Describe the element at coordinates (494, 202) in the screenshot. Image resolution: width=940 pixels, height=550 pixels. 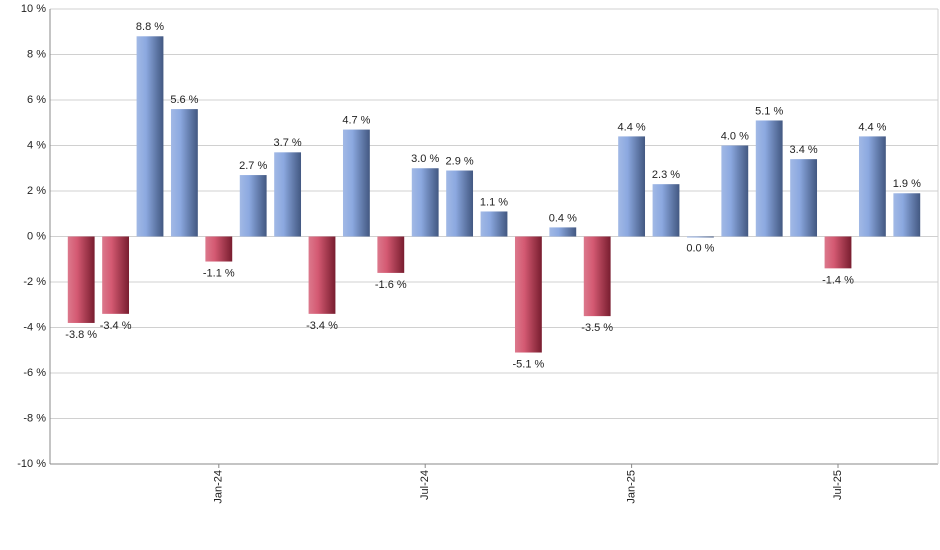
I see `value-label: 1.1 %` at that location.